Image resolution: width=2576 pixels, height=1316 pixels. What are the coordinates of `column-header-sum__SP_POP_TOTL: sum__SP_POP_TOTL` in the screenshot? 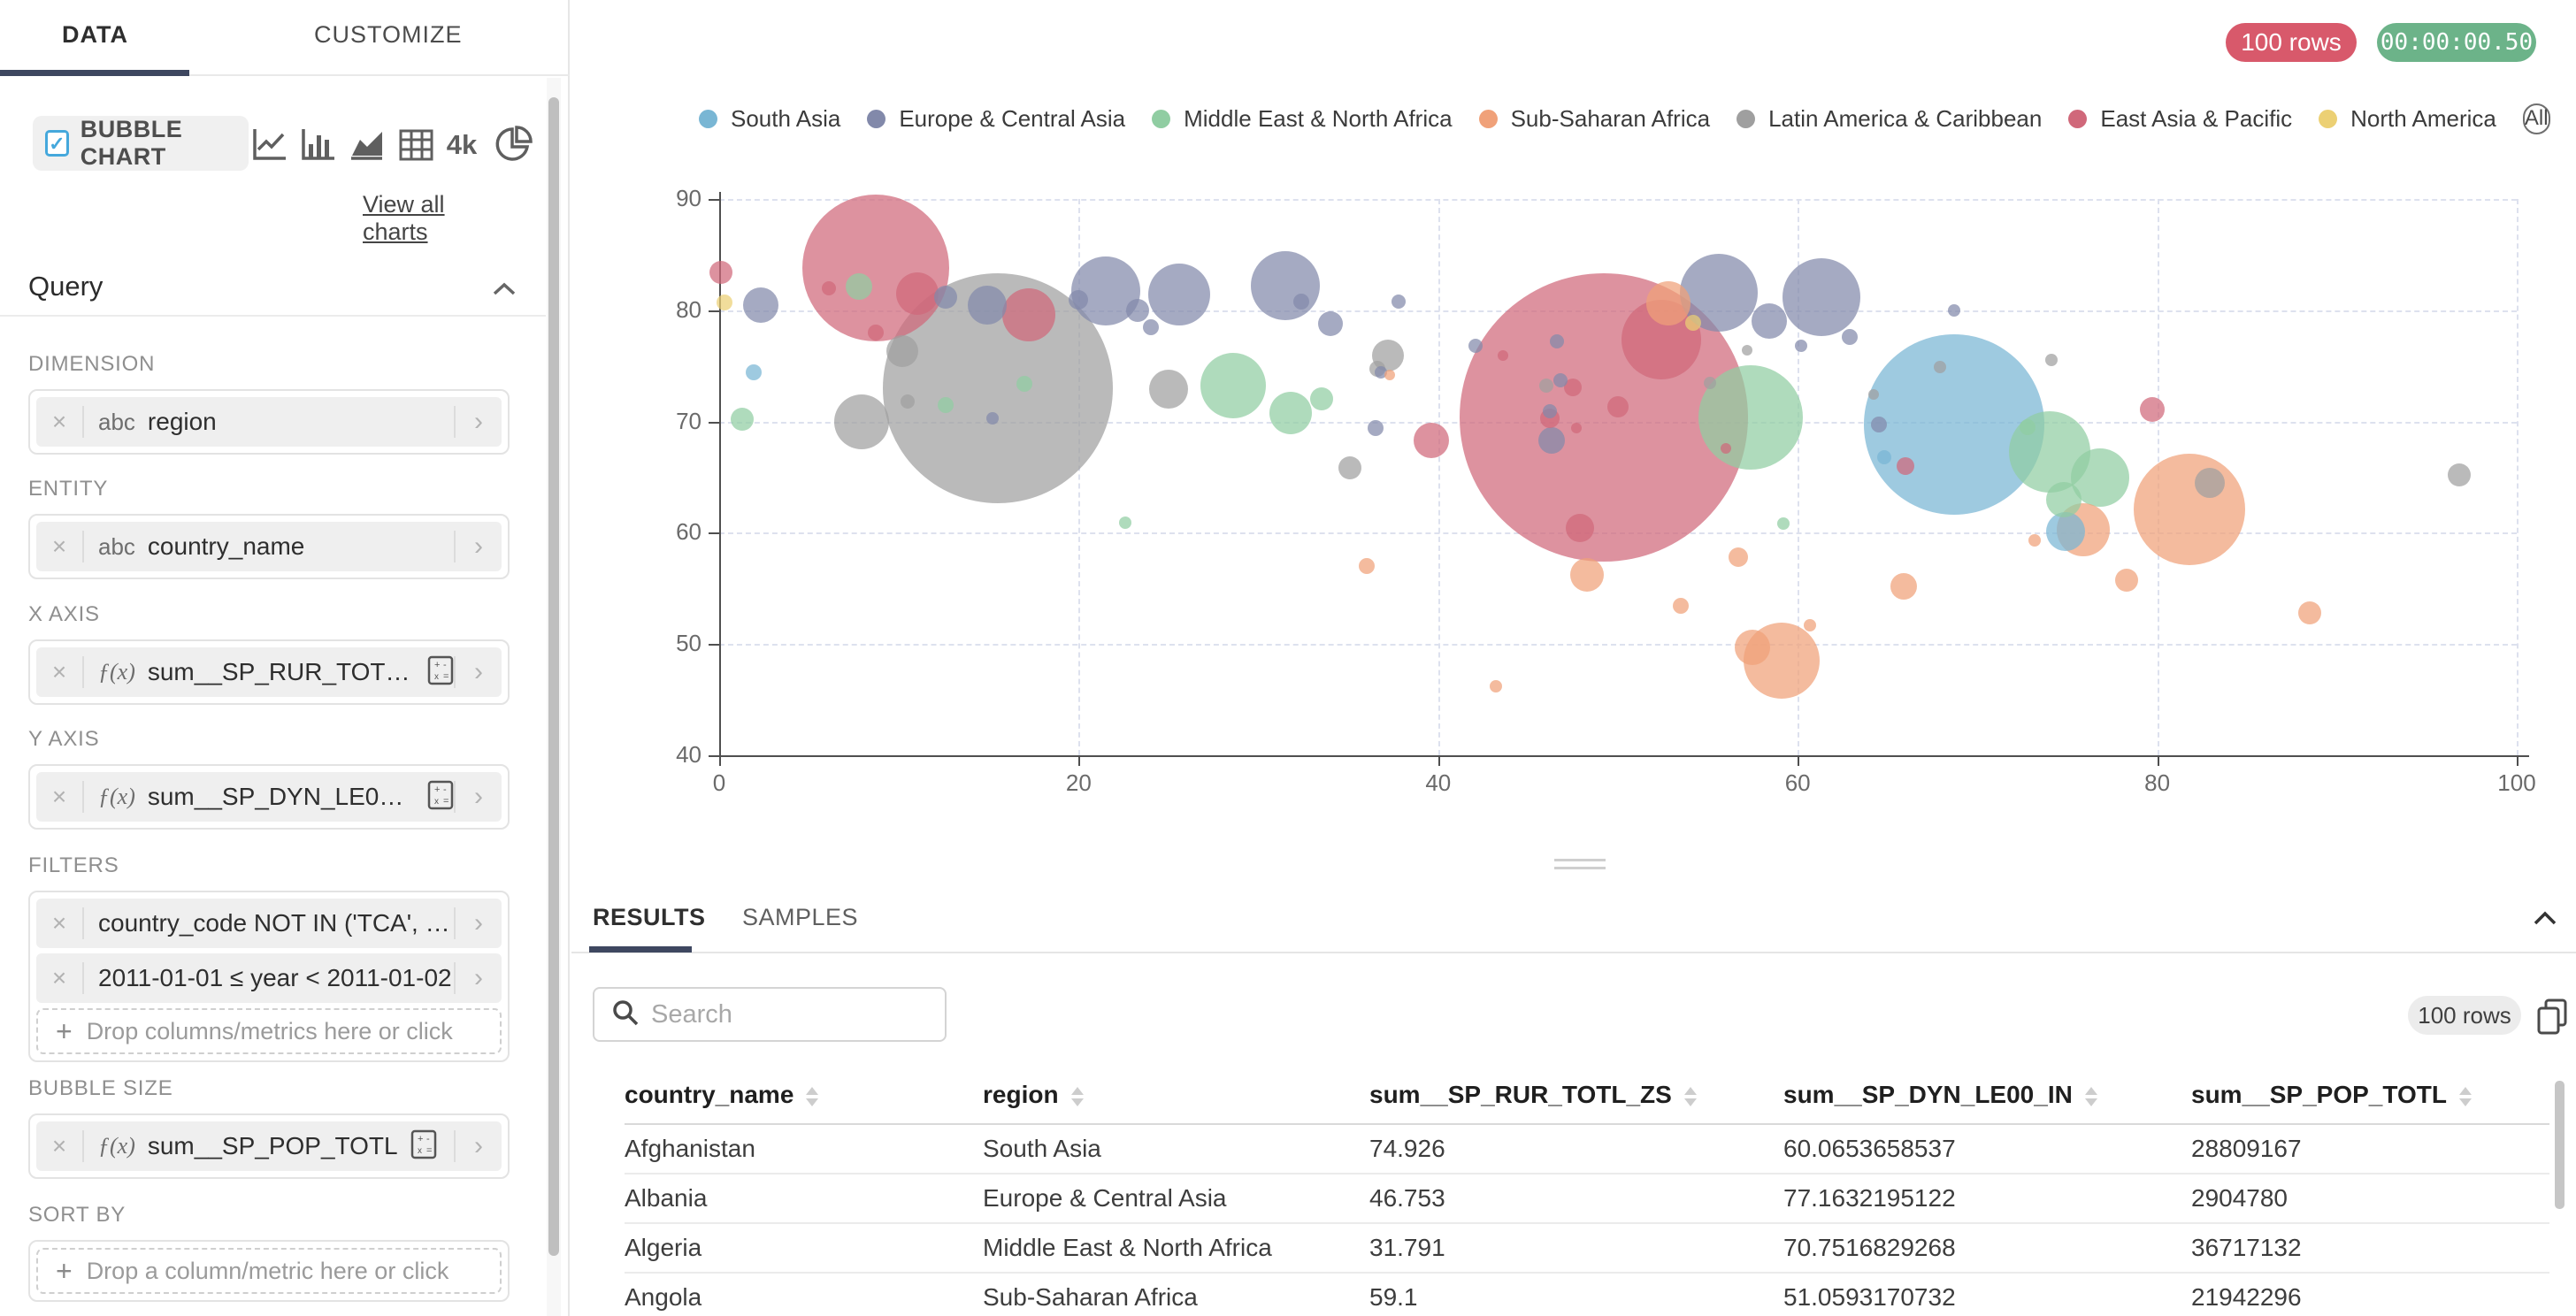 It's located at (2370, 1096).